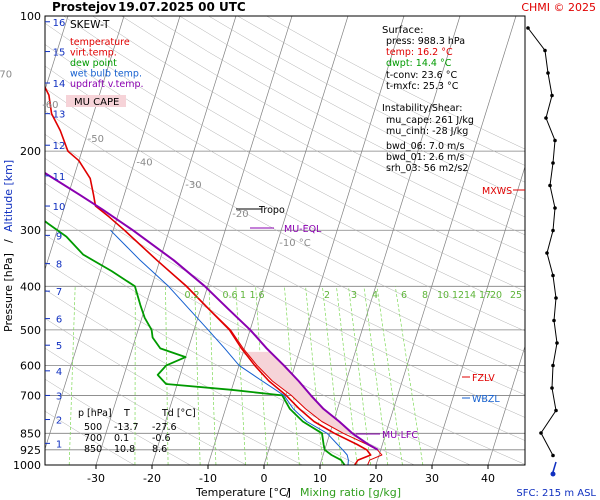  What do you see at coordinates (427, 168) in the screenshot?
I see `shear-value: srh_03: 56 m2/s2` at bounding box center [427, 168].